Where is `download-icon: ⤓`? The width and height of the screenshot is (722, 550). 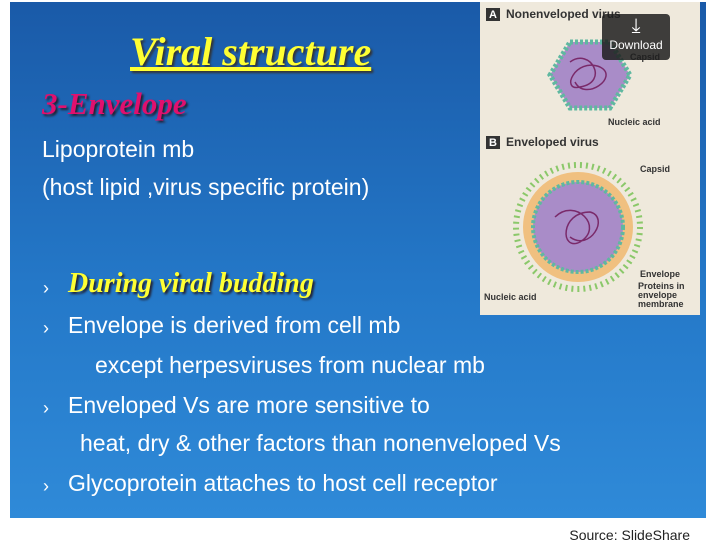 download-icon: ⤓ is located at coordinates (636, 26).